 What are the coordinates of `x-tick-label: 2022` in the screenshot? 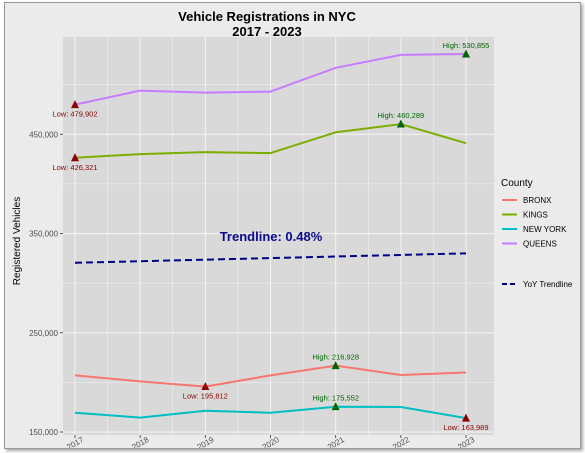 It's located at (401, 441).